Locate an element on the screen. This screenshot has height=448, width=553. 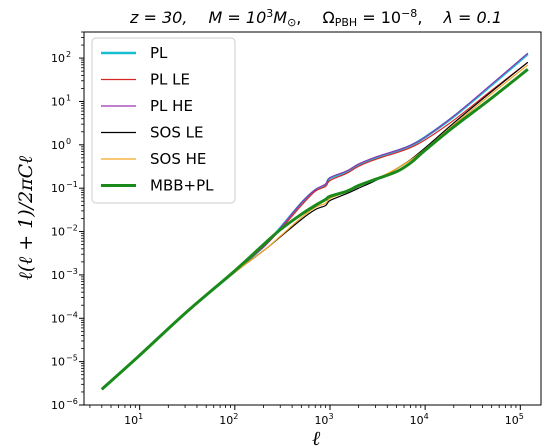
y-tick-exponent: −2 is located at coordinates (72, 228).